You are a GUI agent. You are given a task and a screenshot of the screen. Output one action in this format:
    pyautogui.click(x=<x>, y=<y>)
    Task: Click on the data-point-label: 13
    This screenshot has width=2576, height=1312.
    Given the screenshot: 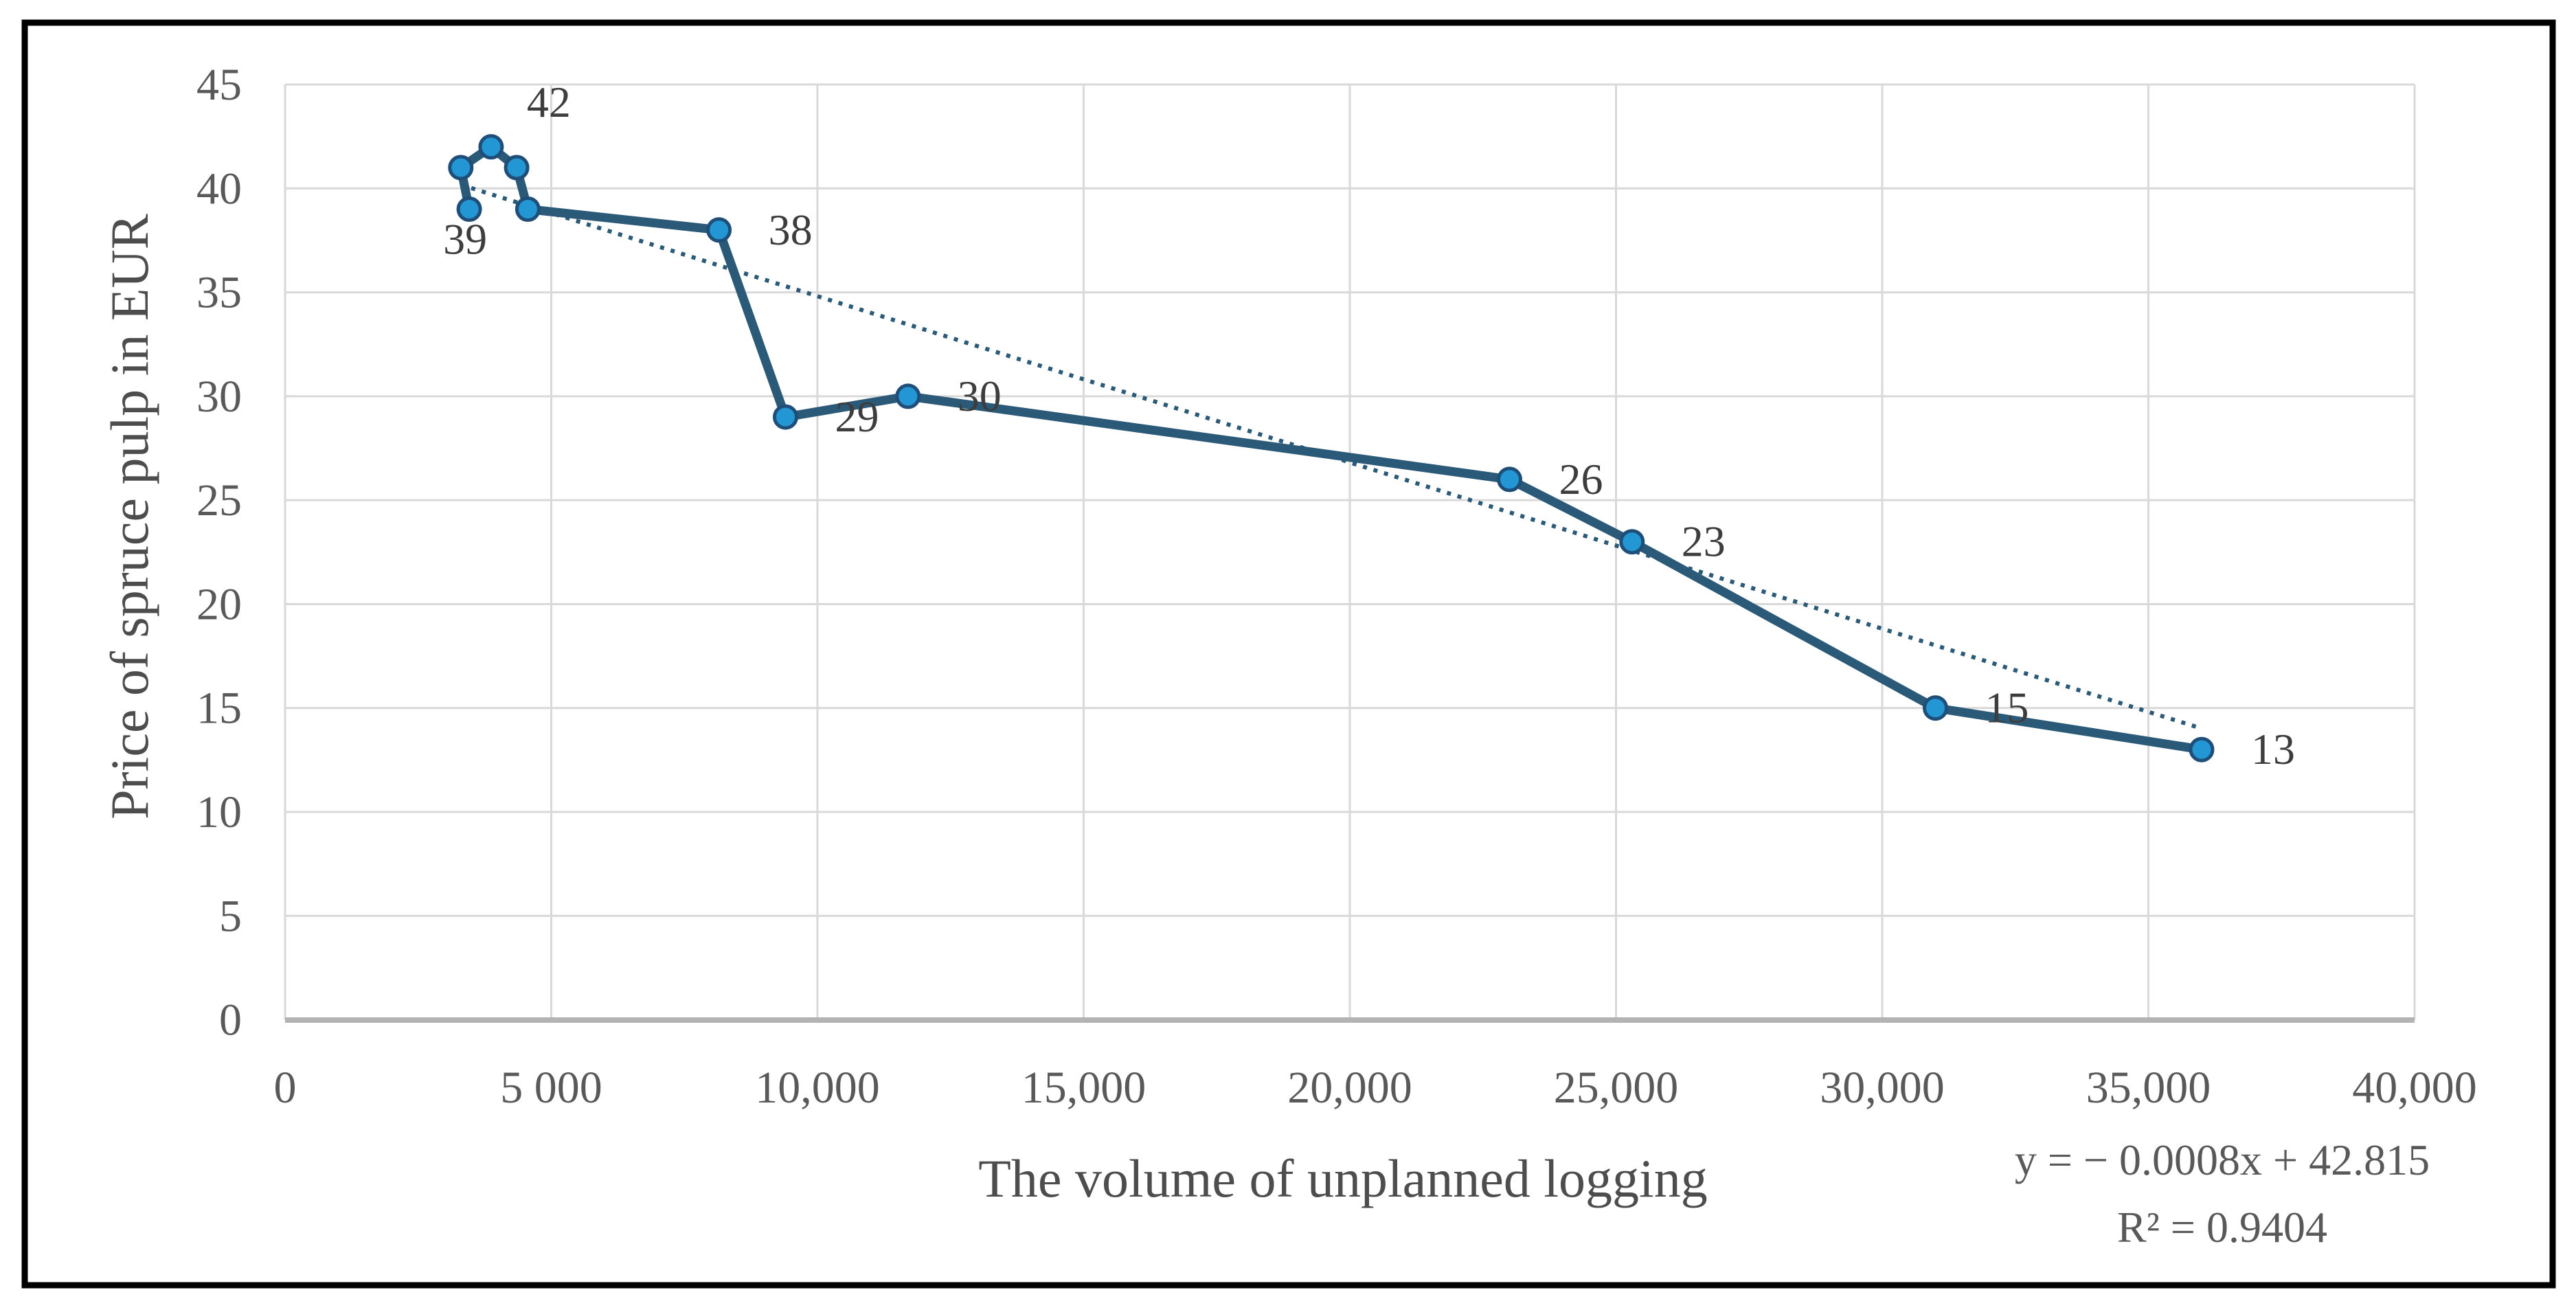 What is the action you would take?
    pyautogui.click(x=2273, y=749)
    